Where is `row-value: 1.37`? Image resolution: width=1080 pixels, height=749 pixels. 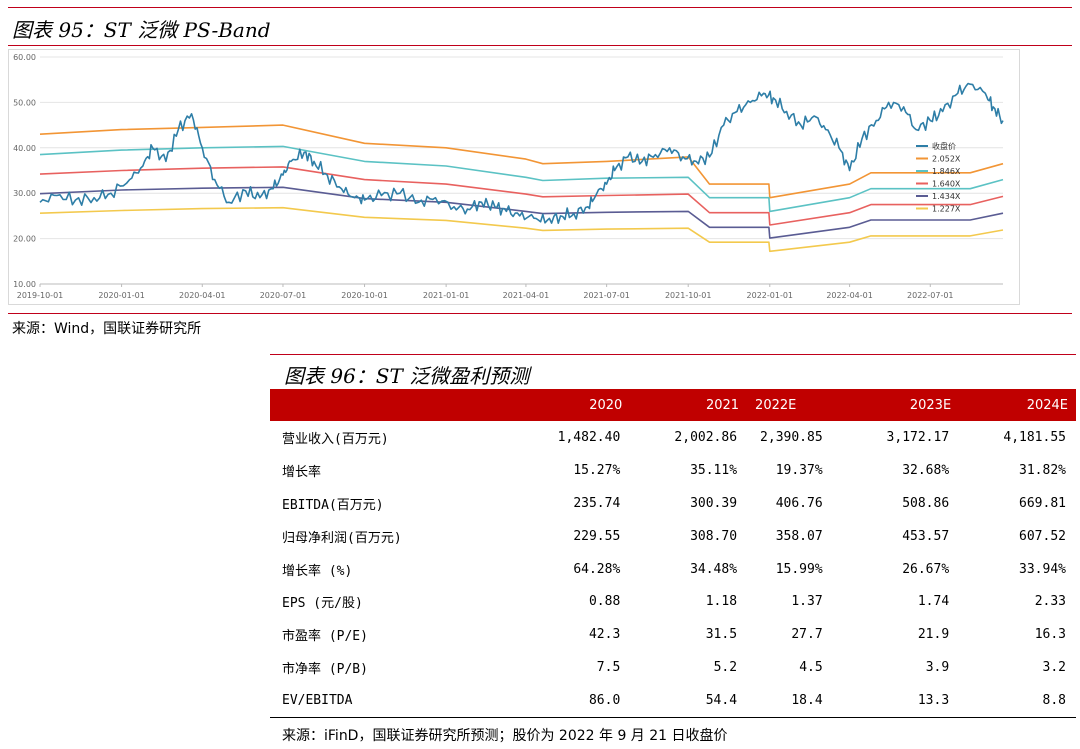 row-value: 1.37 is located at coordinates (807, 602).